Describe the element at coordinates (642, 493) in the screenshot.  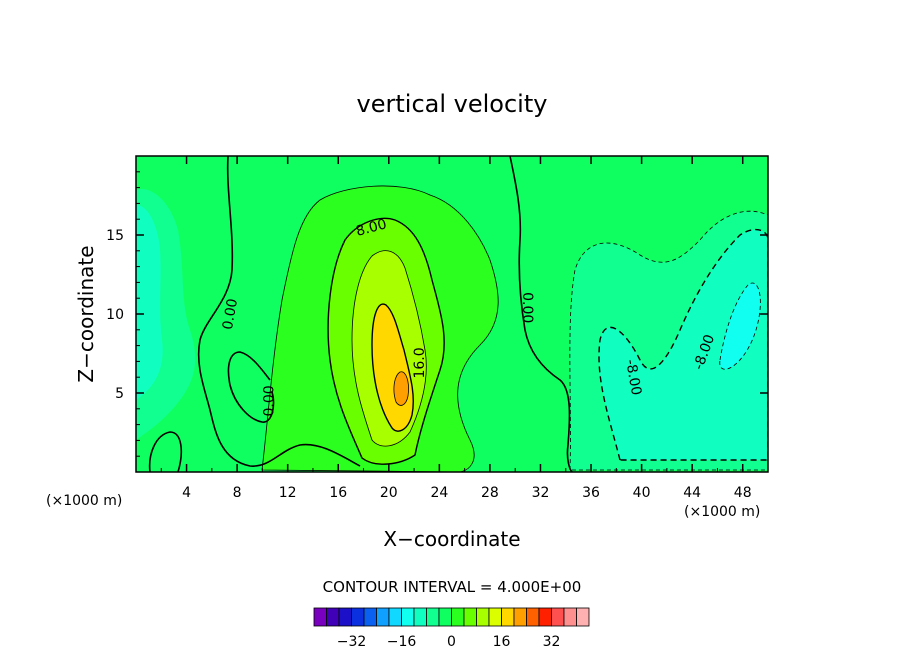
I see `x-tick-label: 40` at that location.